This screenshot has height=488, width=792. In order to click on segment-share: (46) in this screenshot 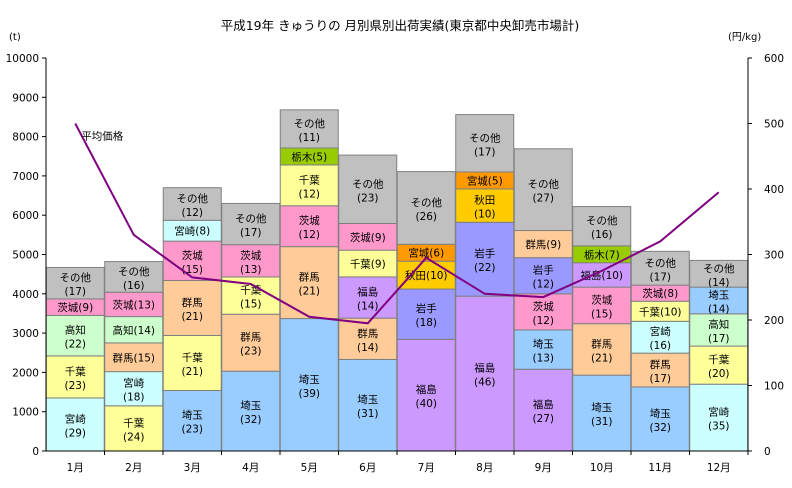, I will do `click(485, 383)`.